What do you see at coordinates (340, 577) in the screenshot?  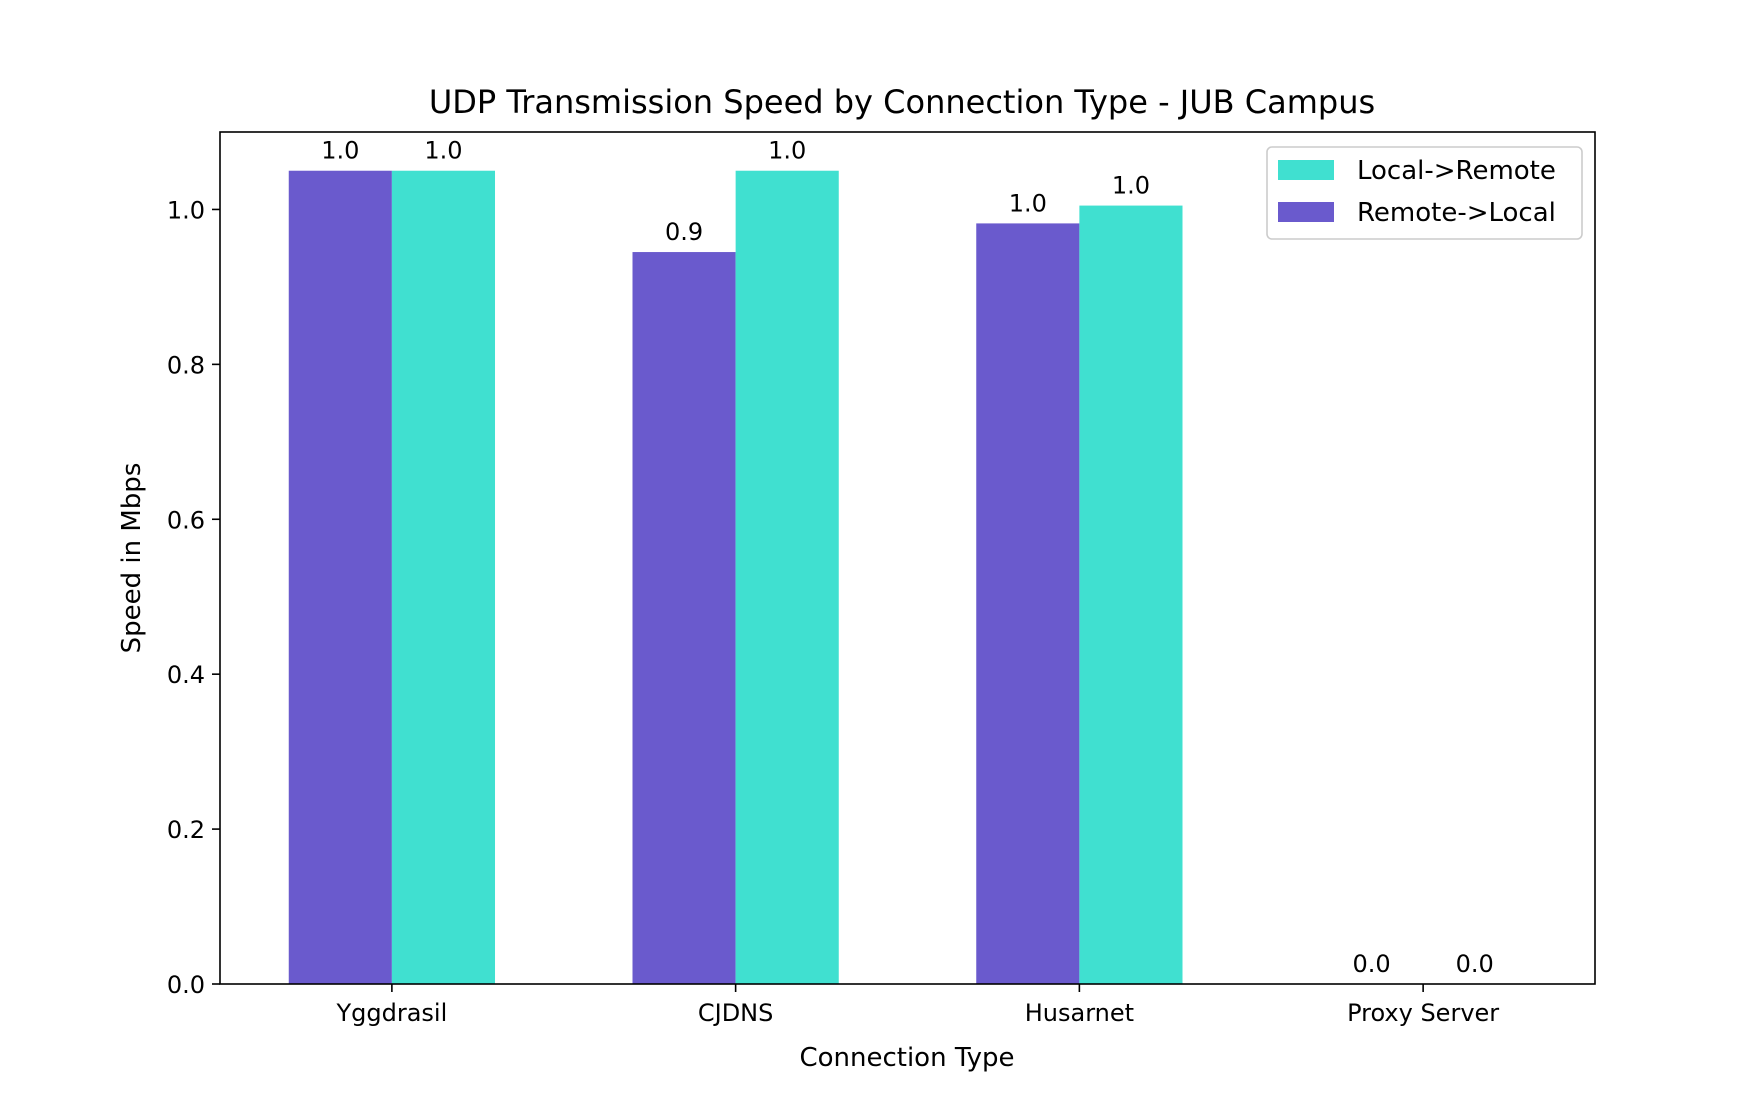 I see `bar-remote-local-yggdrasil` at bounding box center [340, 577].